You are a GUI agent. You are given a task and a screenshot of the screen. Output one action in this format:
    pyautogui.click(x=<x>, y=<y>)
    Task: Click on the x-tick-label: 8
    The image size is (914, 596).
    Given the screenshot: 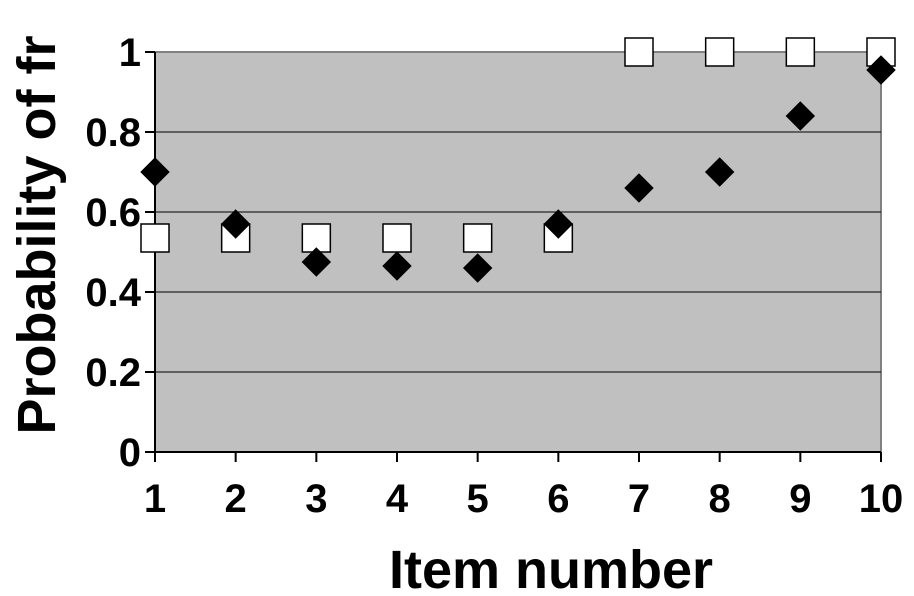 What is the action you would take?
    pyautogui.click(x=720, y=499)
    